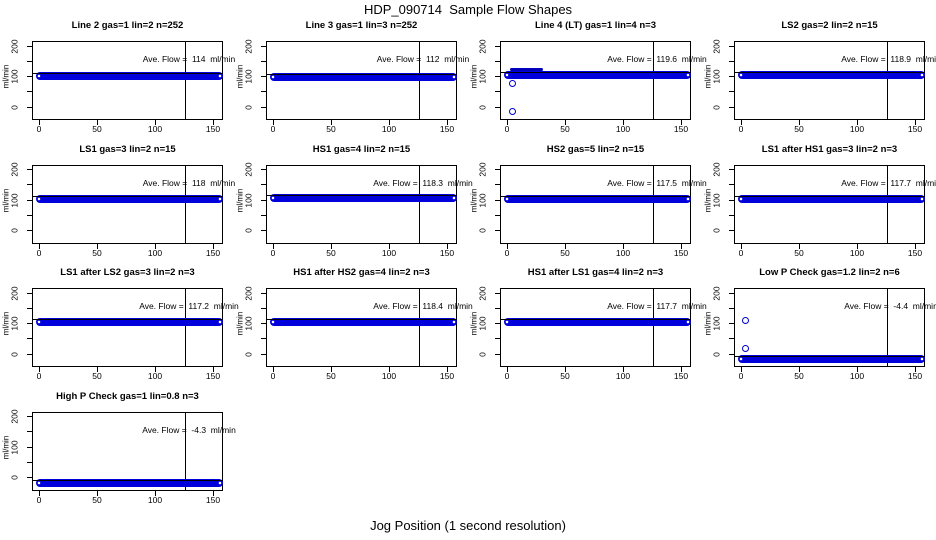 The width and height of the screenshot is (936, 540). Describe the element at coordinates (512, 111) in the screenshot. I see `outlier-point` at that location.